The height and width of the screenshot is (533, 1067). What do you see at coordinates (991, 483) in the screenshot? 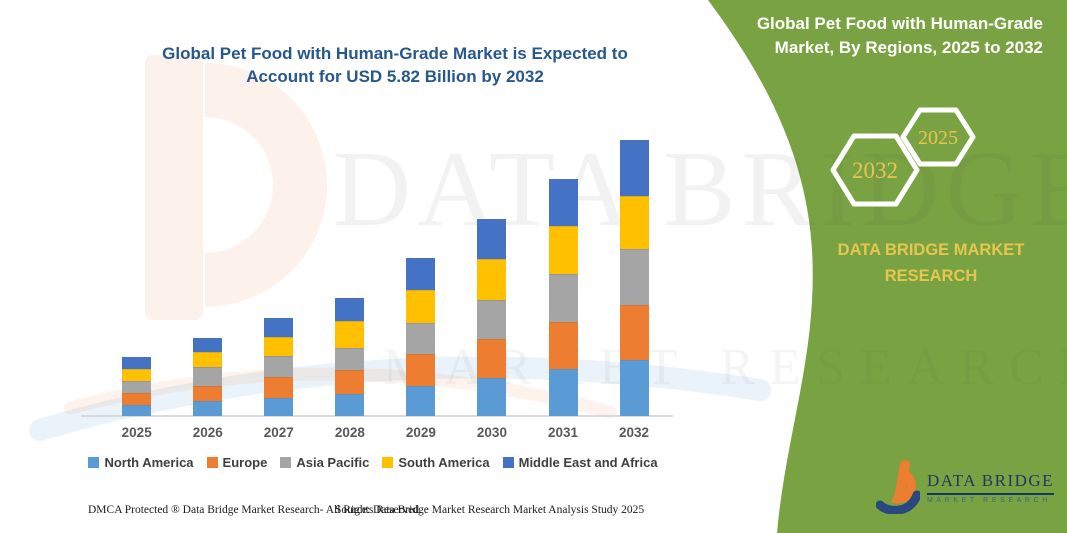
I see `logo-name: DATA BRIDGE` at bounding box center [991, 483].